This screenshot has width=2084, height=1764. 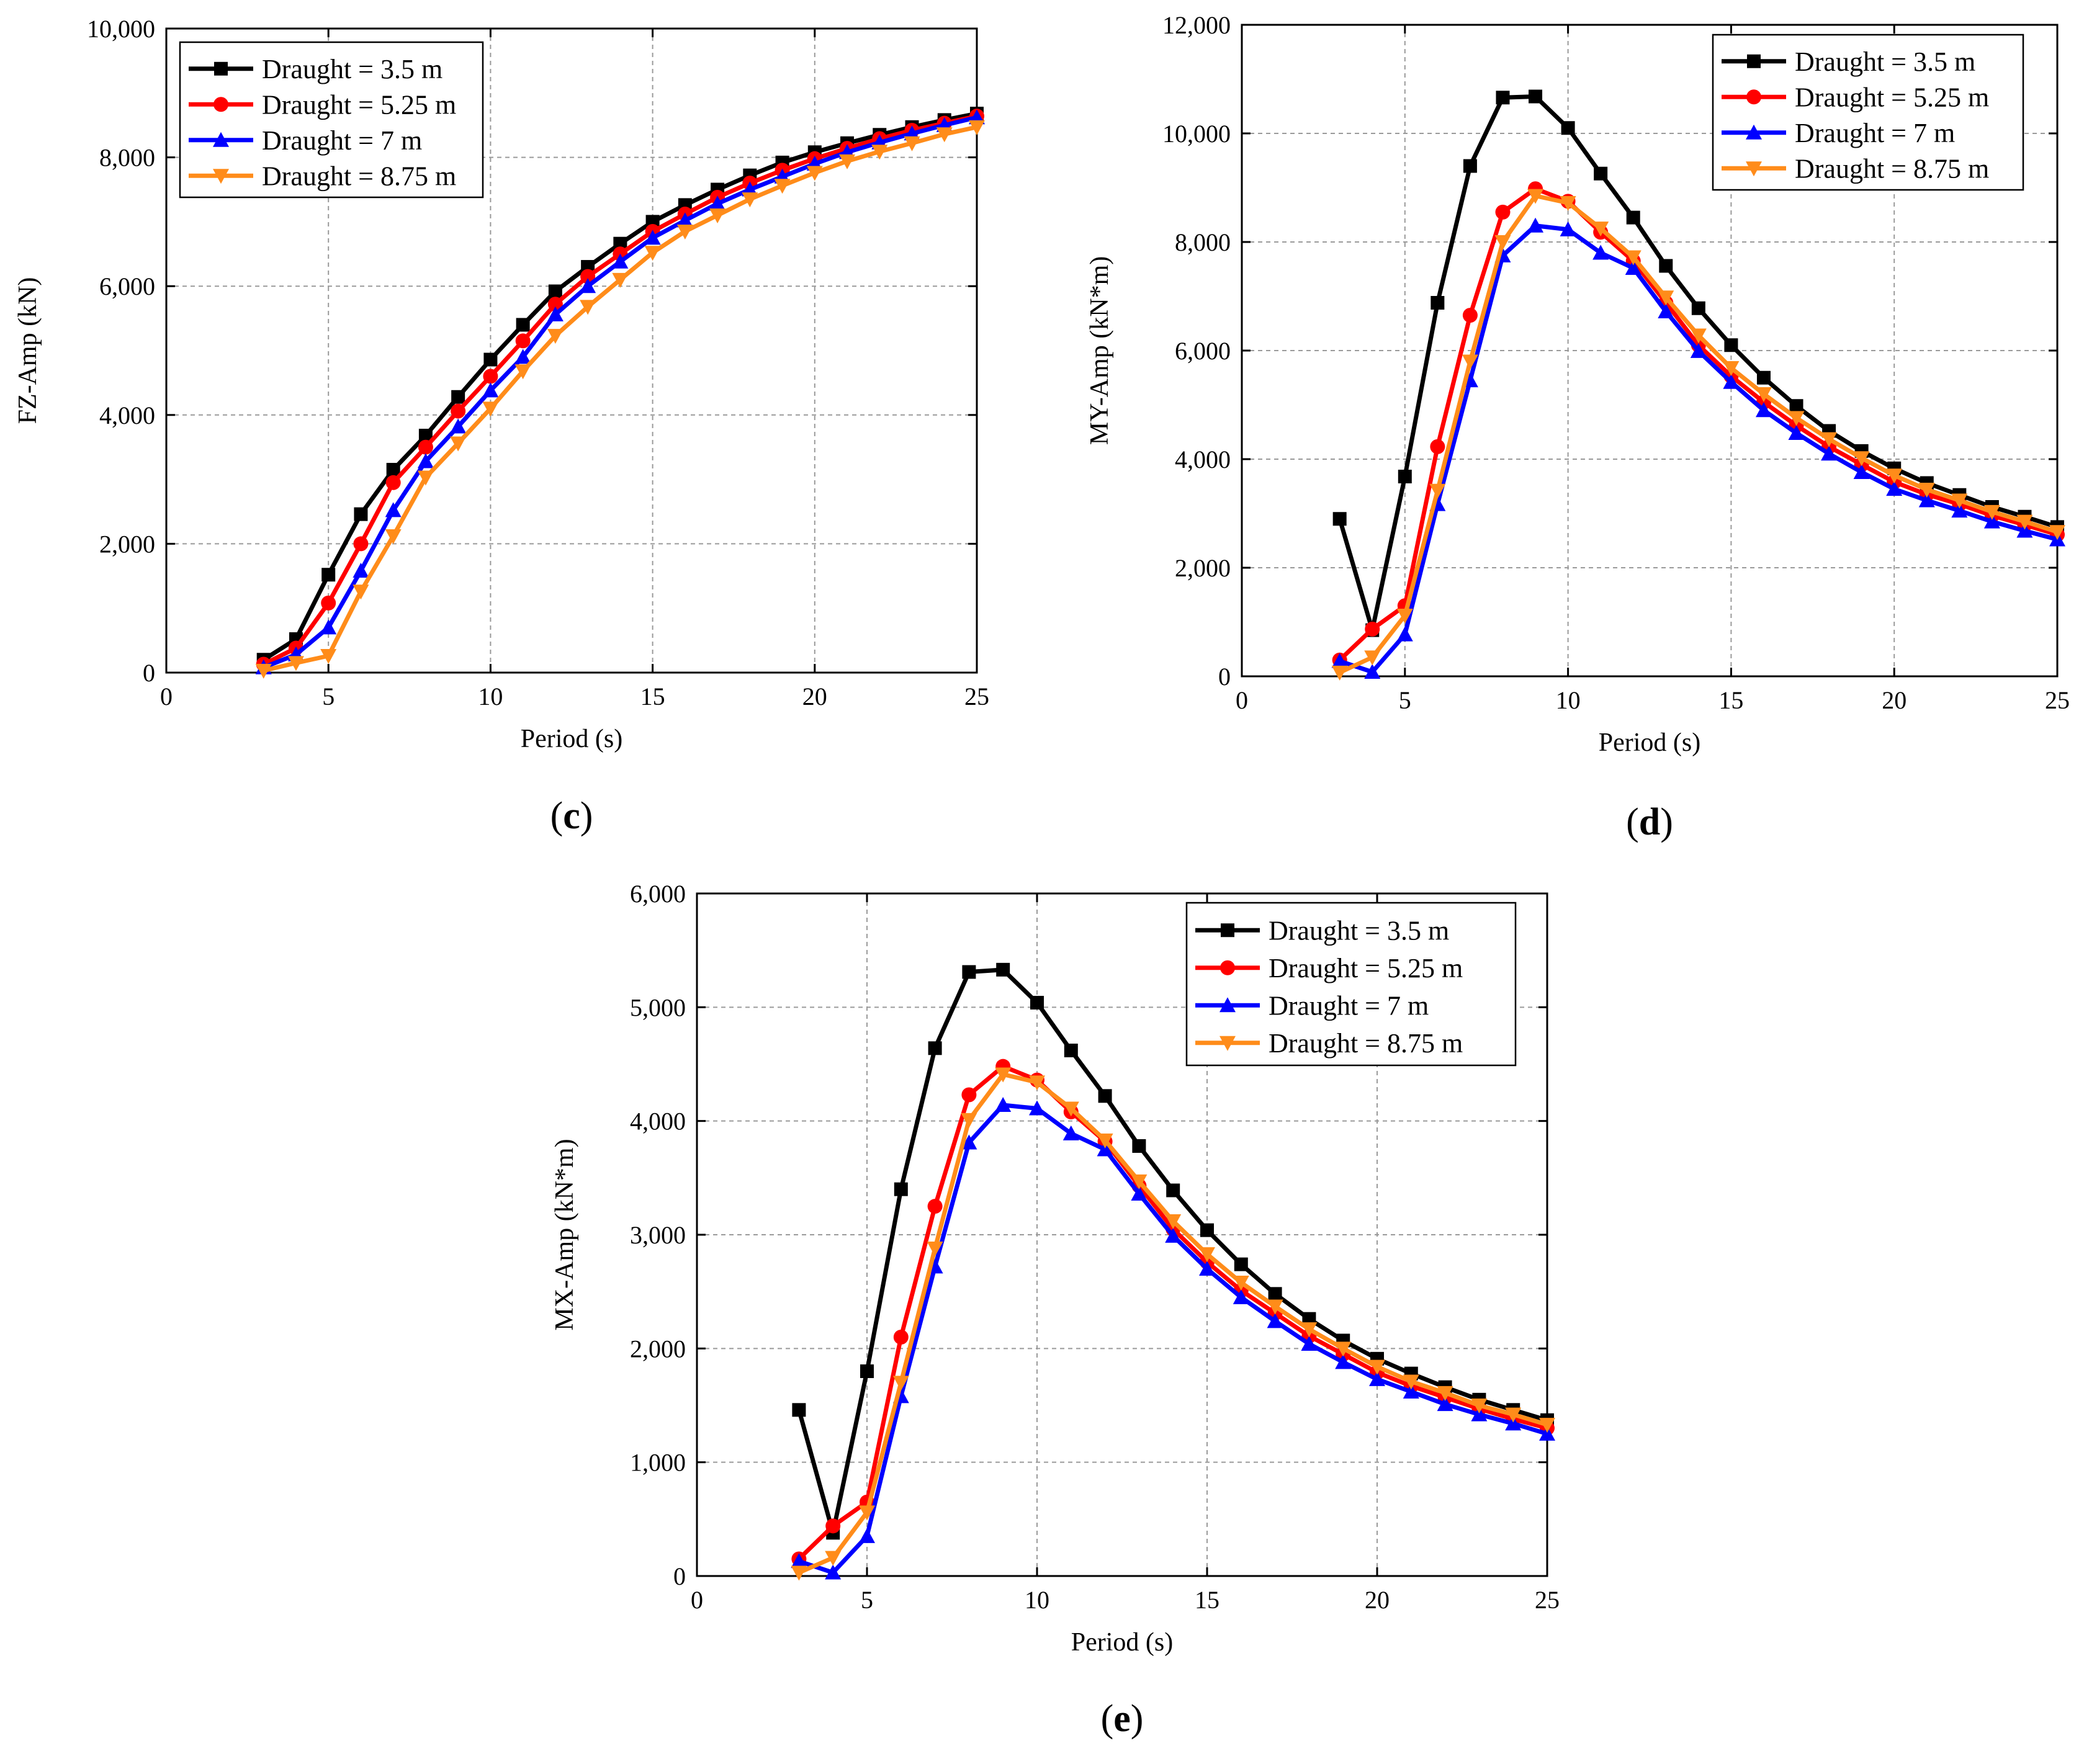 What do you see at coordinates (28, 350) in the screenshot?
I see `y-axis-label: FZ-Amp (kN)` at bounding box center [28, 350].